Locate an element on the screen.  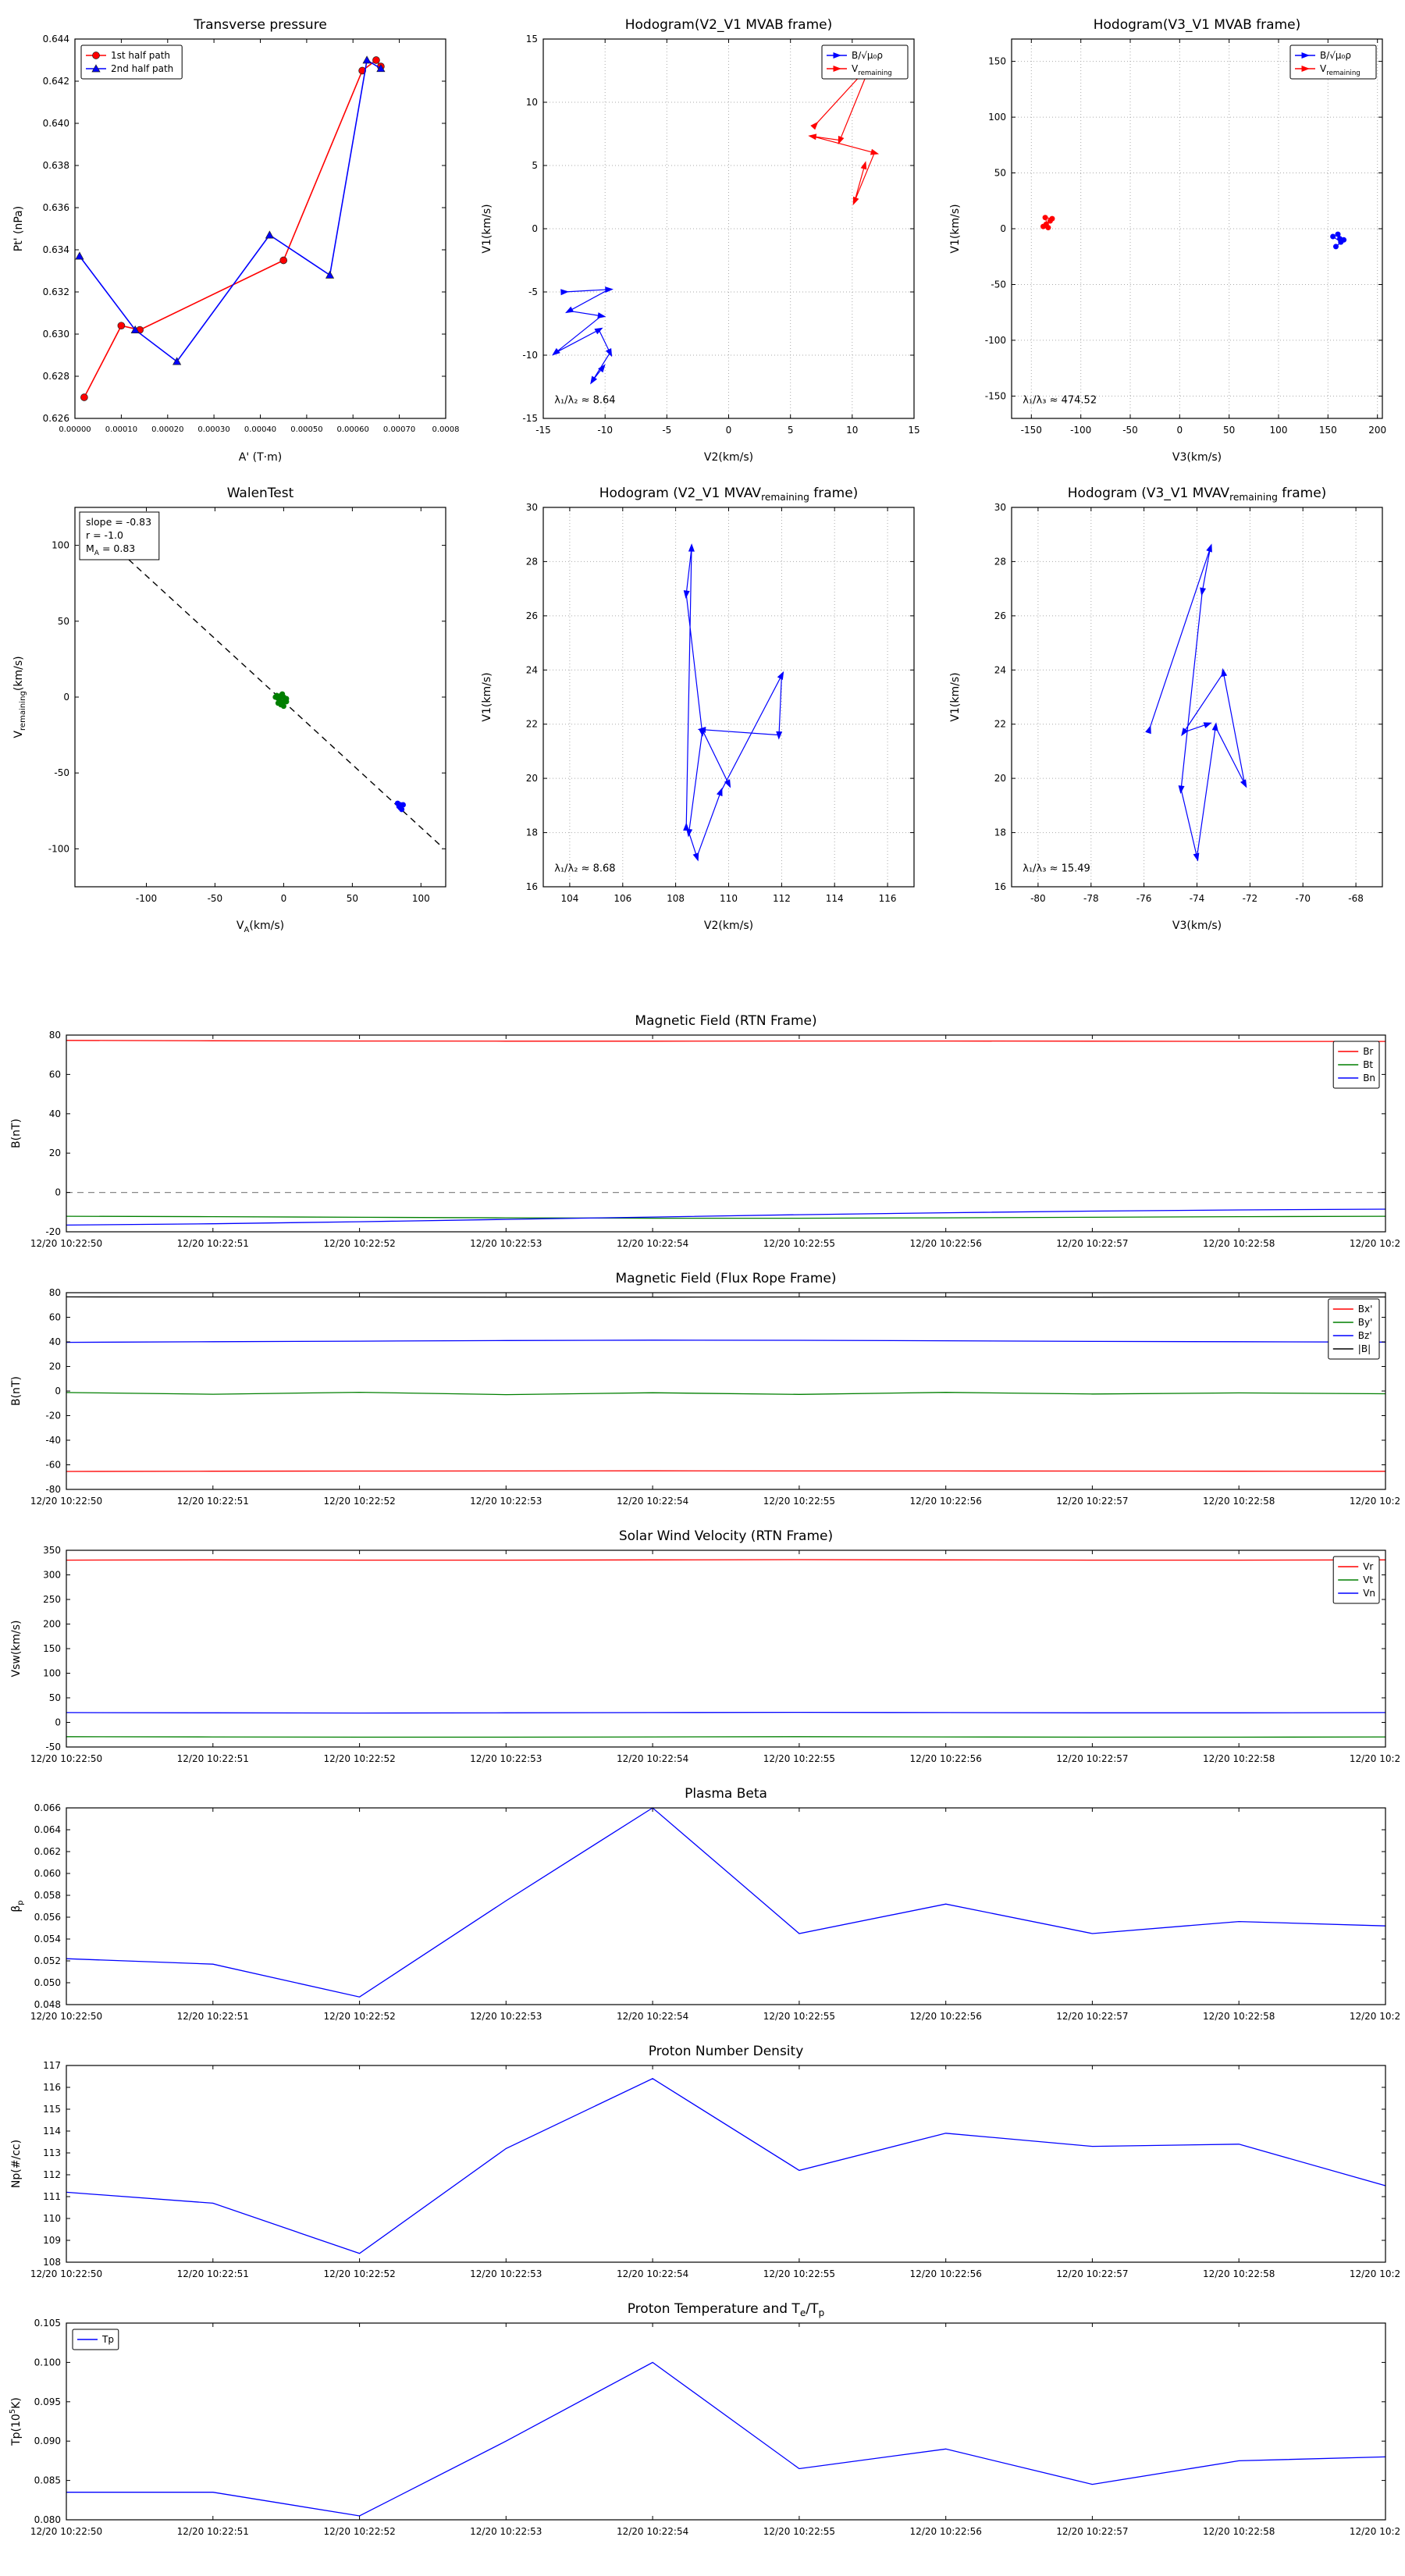
svg-text: 12/20 10:22:59 is located at coordinates (1375, 1501).